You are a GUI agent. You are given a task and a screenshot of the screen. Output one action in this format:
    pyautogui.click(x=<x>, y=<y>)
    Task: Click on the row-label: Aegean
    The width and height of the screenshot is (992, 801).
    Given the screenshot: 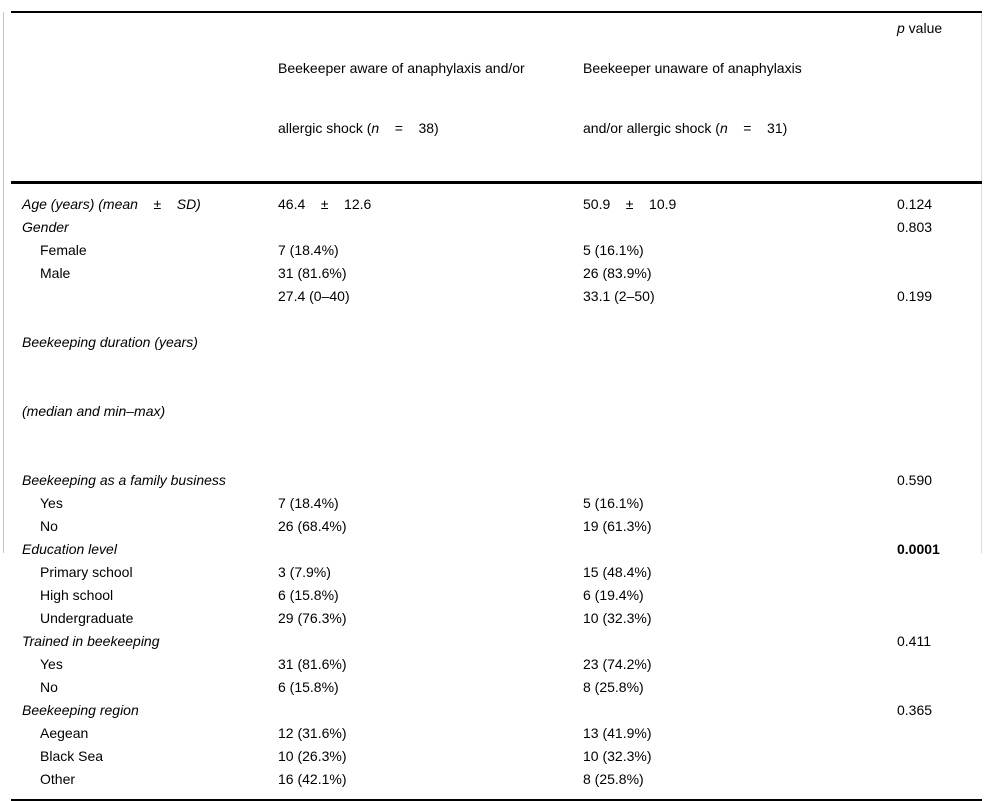 What is the action you would take?
    pyautogui.click(x=64, y=733)
    